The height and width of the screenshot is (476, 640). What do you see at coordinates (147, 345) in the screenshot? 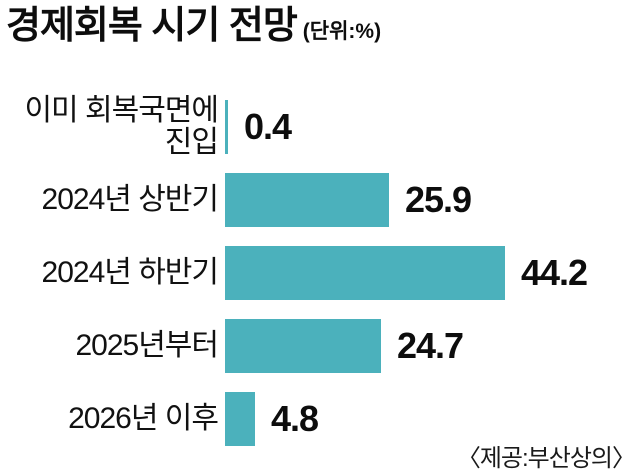
I see `category-label: 2025년부터` at bounding box center [147, 345].